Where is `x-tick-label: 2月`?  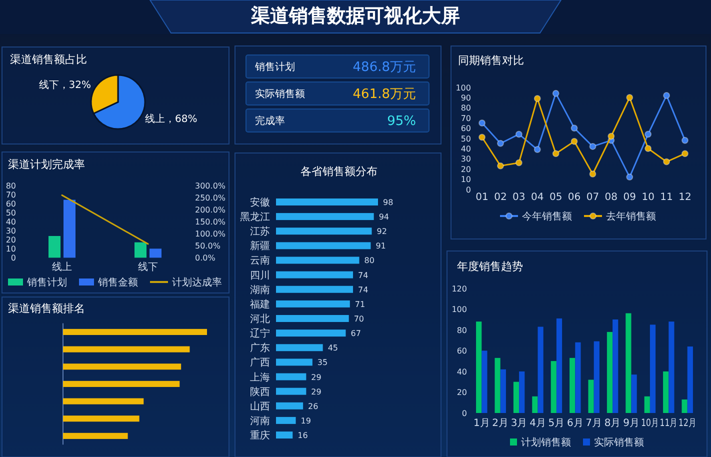
x-tick-label: 2月 is located at coordinates (500, 423).